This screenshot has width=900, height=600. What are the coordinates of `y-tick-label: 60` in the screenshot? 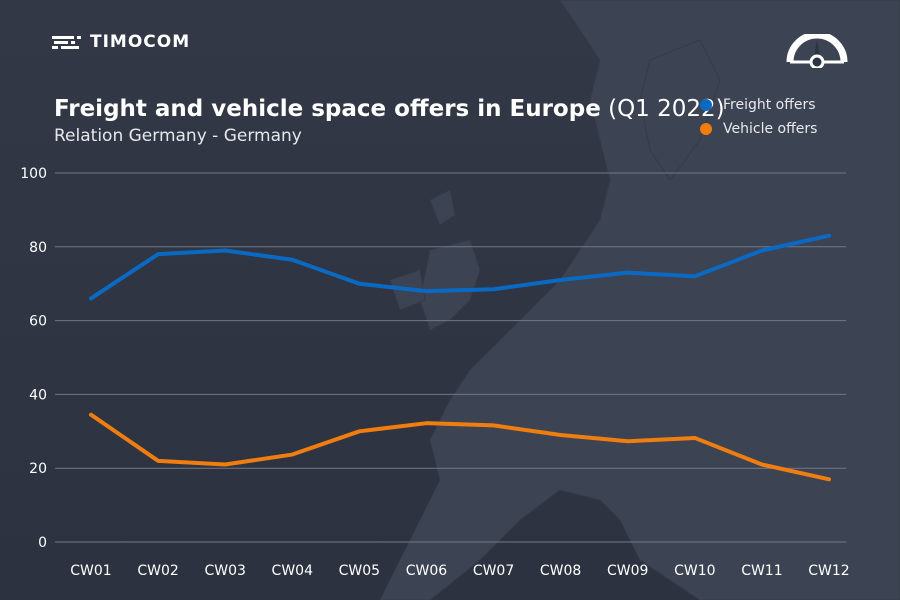 It's located at (38, 322).